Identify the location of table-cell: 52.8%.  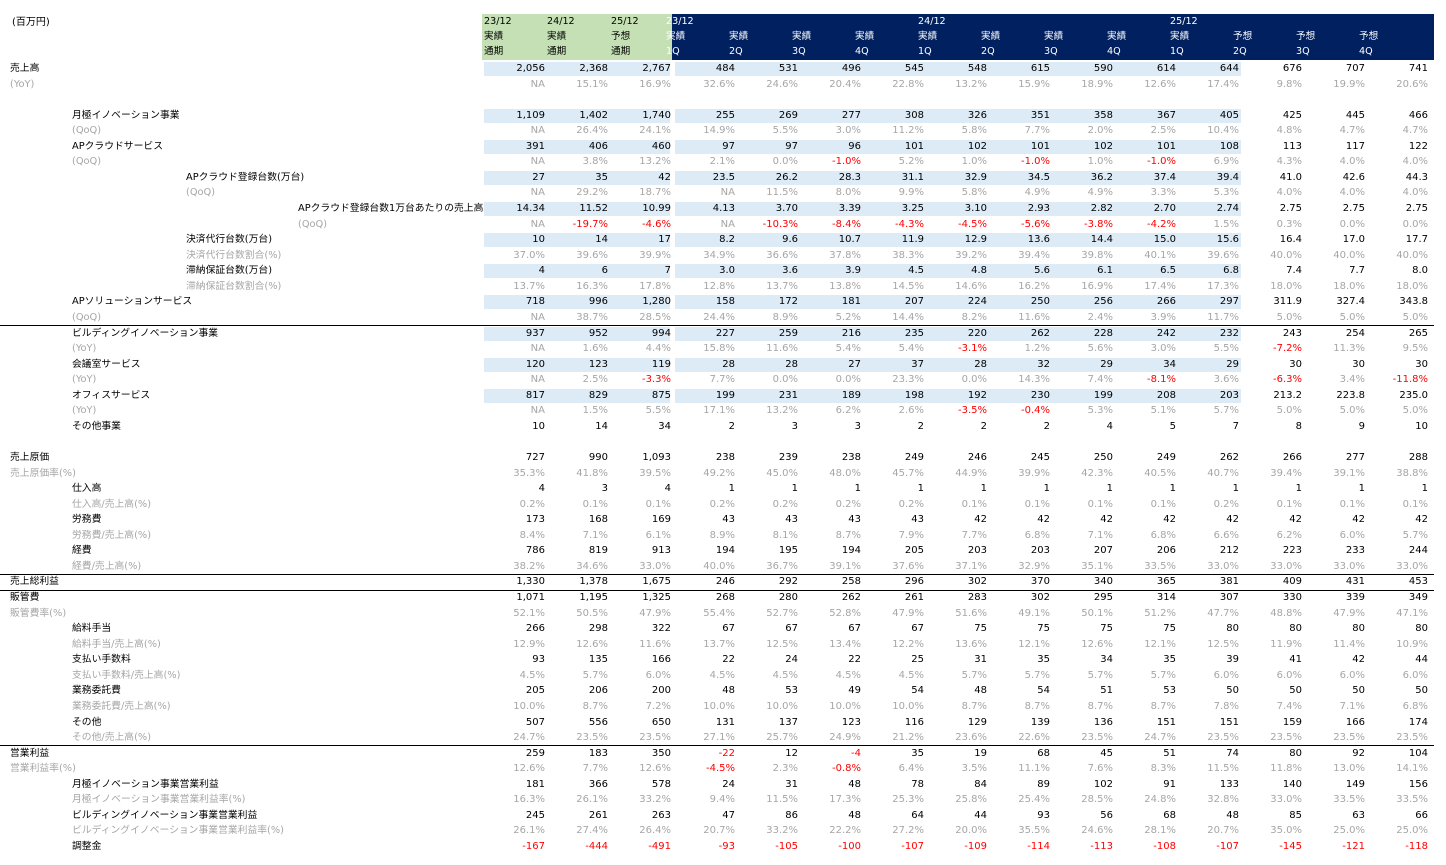
(845, 613).